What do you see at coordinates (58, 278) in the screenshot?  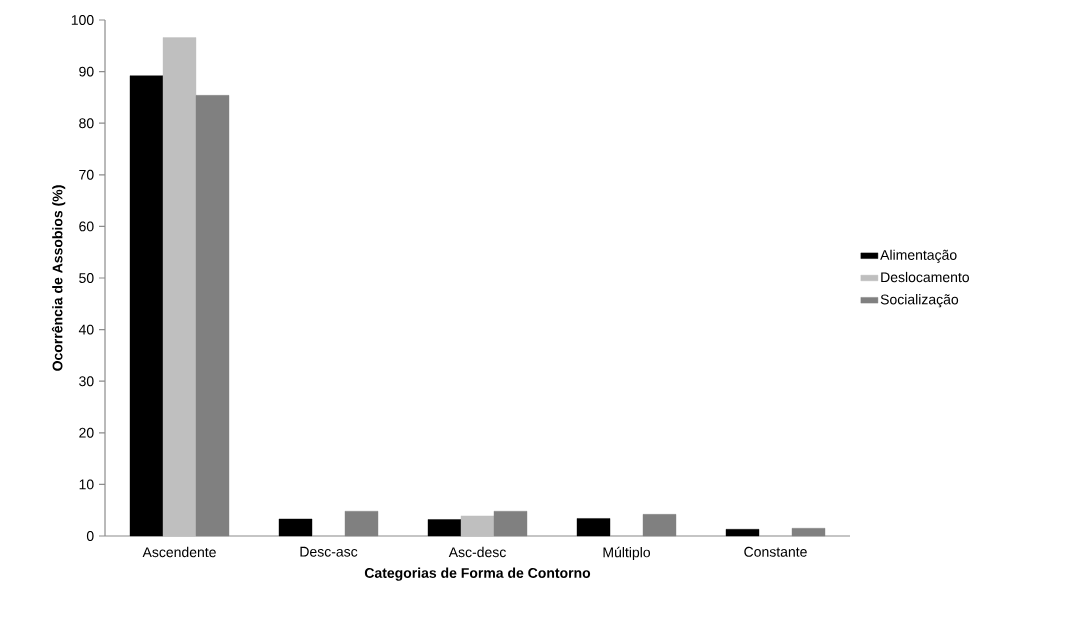 I see `y-axis-title: Ocorrência de Assobios (%)` at bounding box center [58, 278].